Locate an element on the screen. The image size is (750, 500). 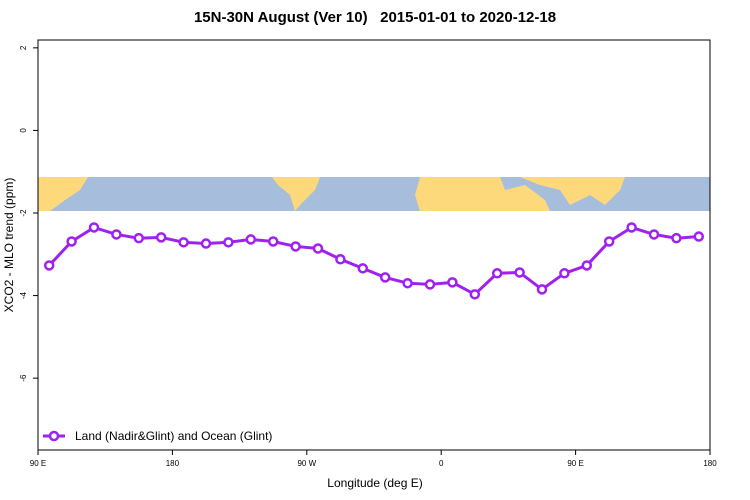
legend-marker is located at coordinates (54, 436).